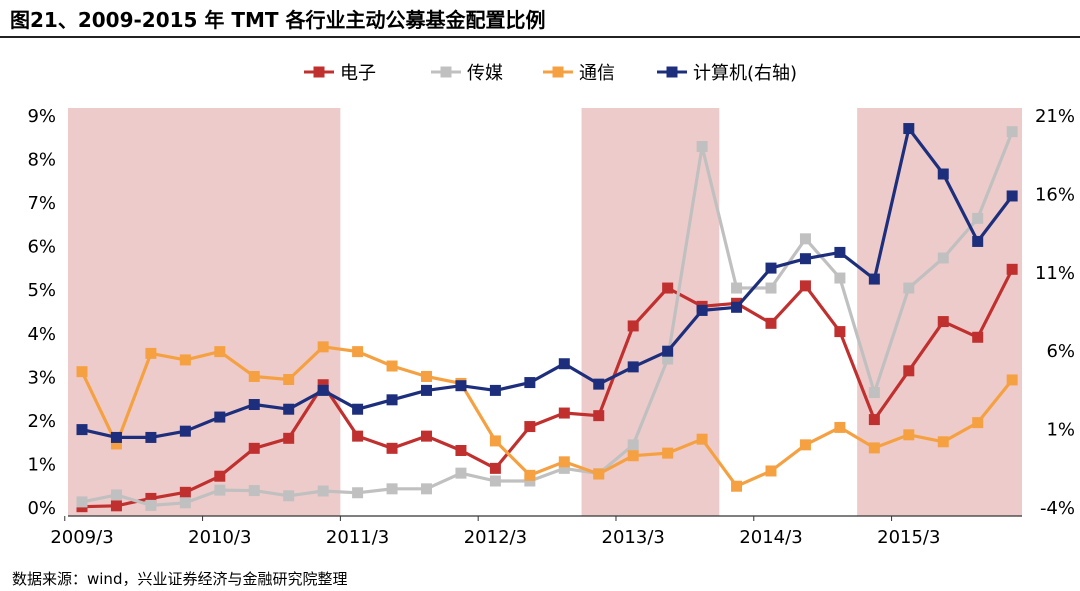 The width and height of the screenshot is (1080, 591). I want to click on y-left-tick-label: 4%, so click(41, 334).